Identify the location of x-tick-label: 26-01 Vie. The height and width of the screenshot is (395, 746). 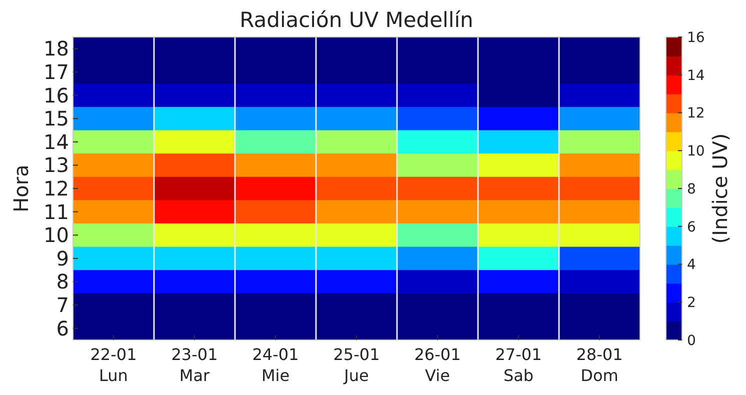
(437, 365).